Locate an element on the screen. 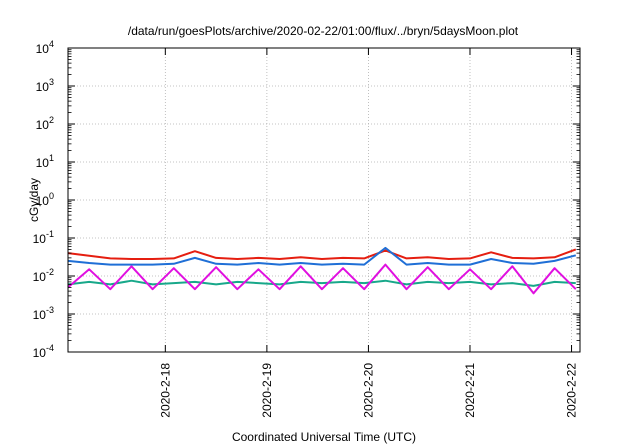  series-layer is located at coordinates (322, 270).